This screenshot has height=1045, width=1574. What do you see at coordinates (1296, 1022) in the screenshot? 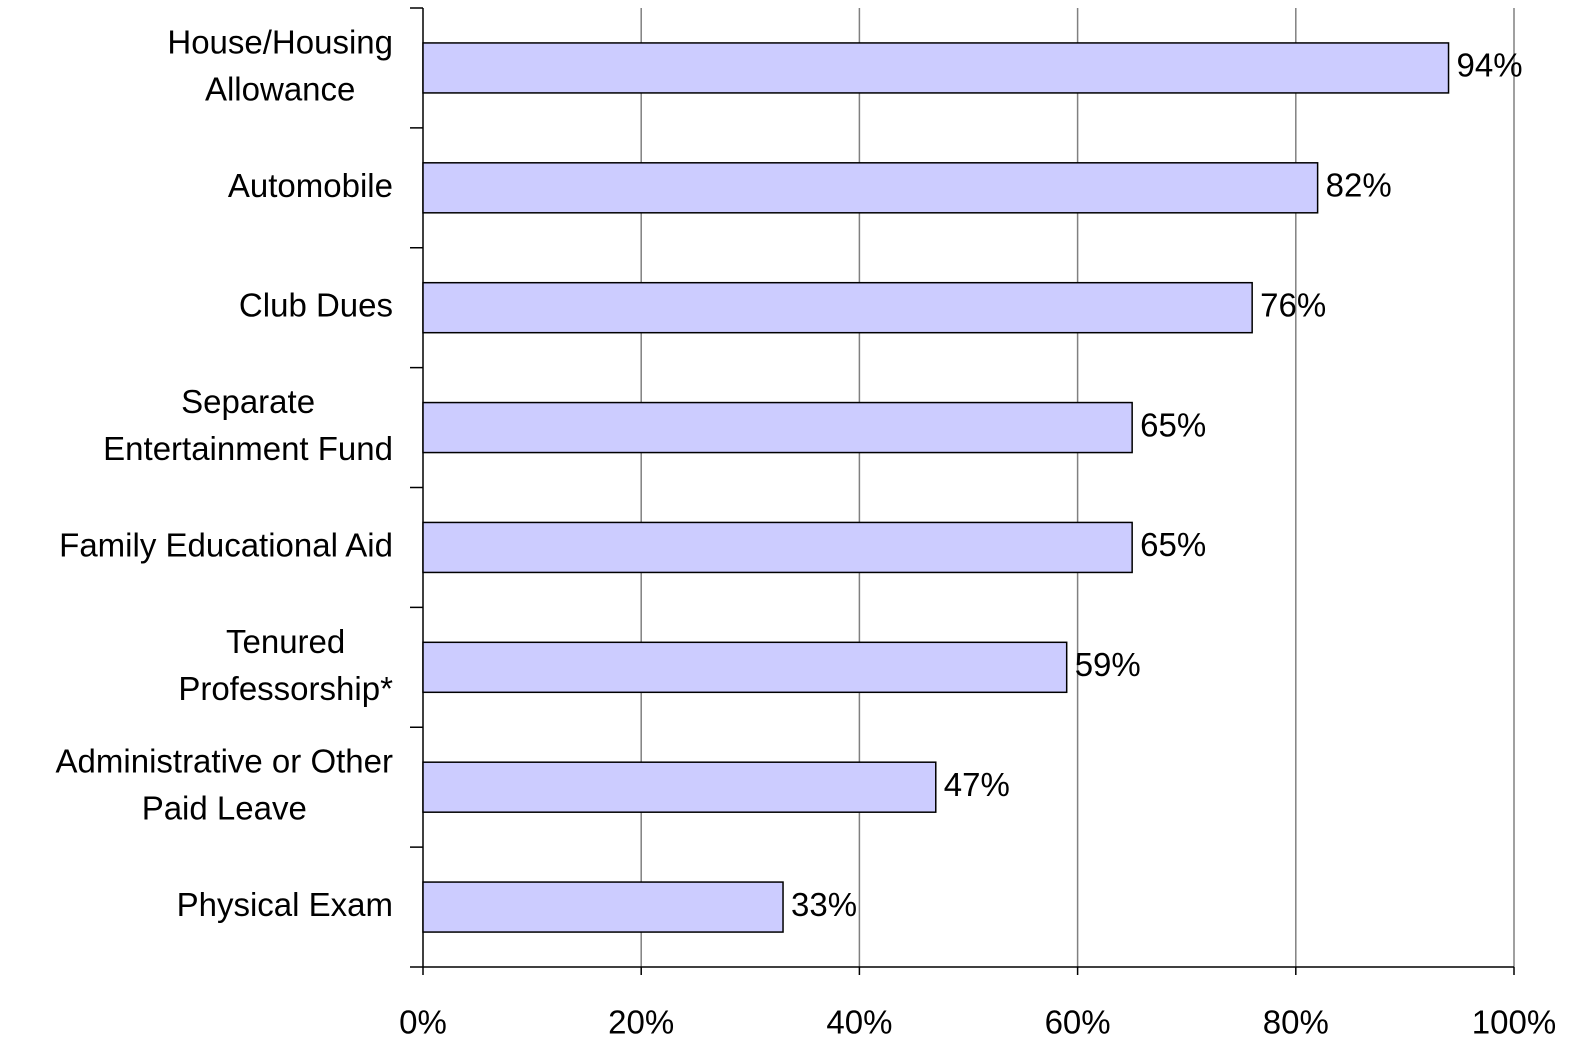
I see `x-tick-label: 80%` at bounding box center [1296, 1022].